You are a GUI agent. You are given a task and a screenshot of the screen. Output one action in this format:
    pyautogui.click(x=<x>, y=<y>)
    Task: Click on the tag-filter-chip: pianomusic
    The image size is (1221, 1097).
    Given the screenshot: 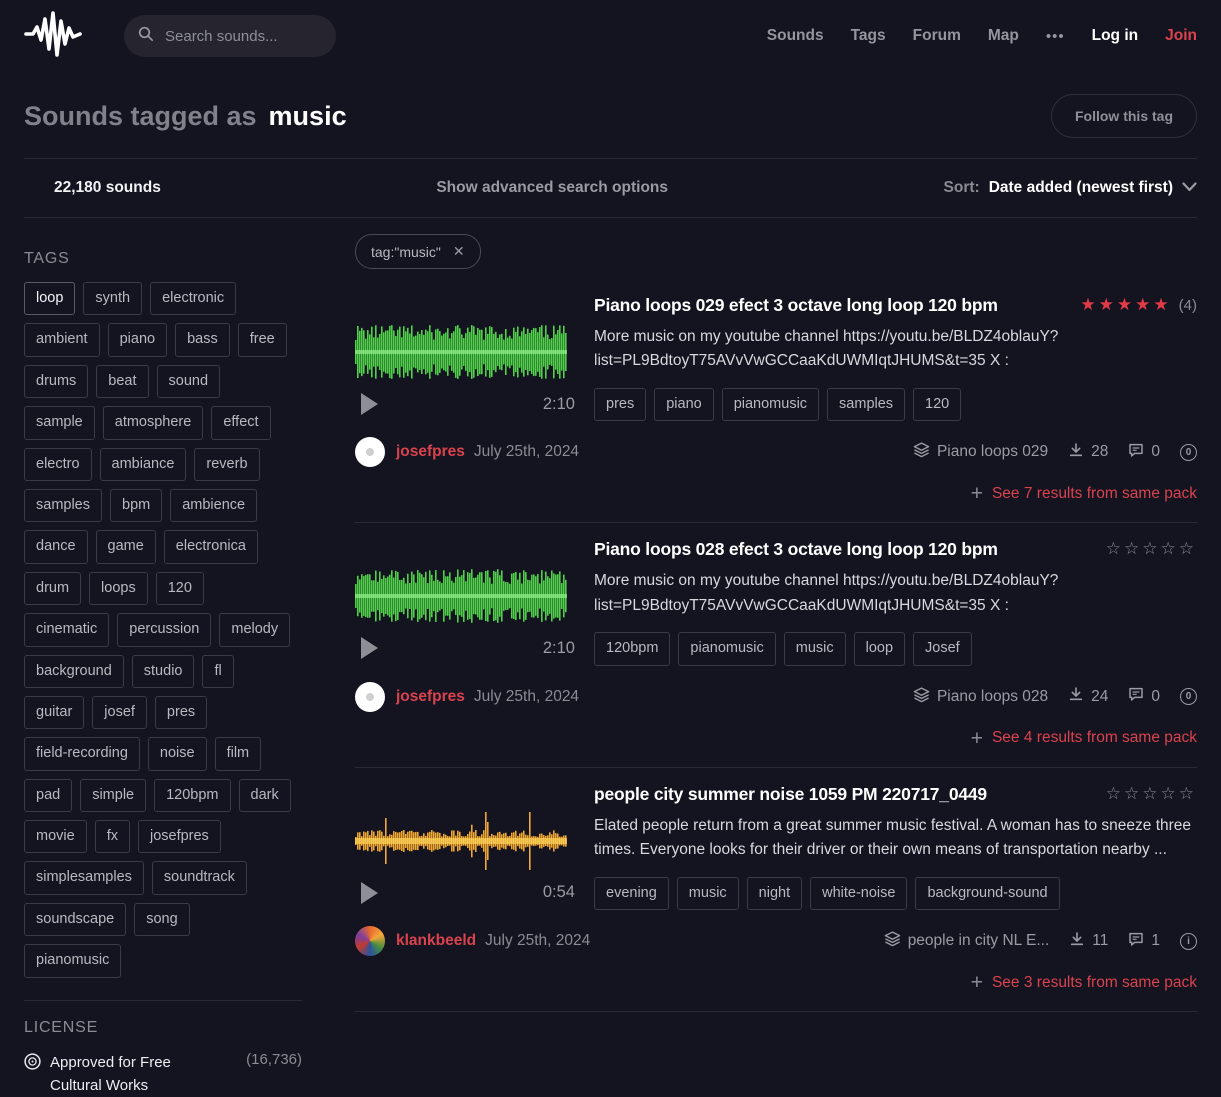 What is the action you would take?
    pyautogui.click(x=73, y=961)
    